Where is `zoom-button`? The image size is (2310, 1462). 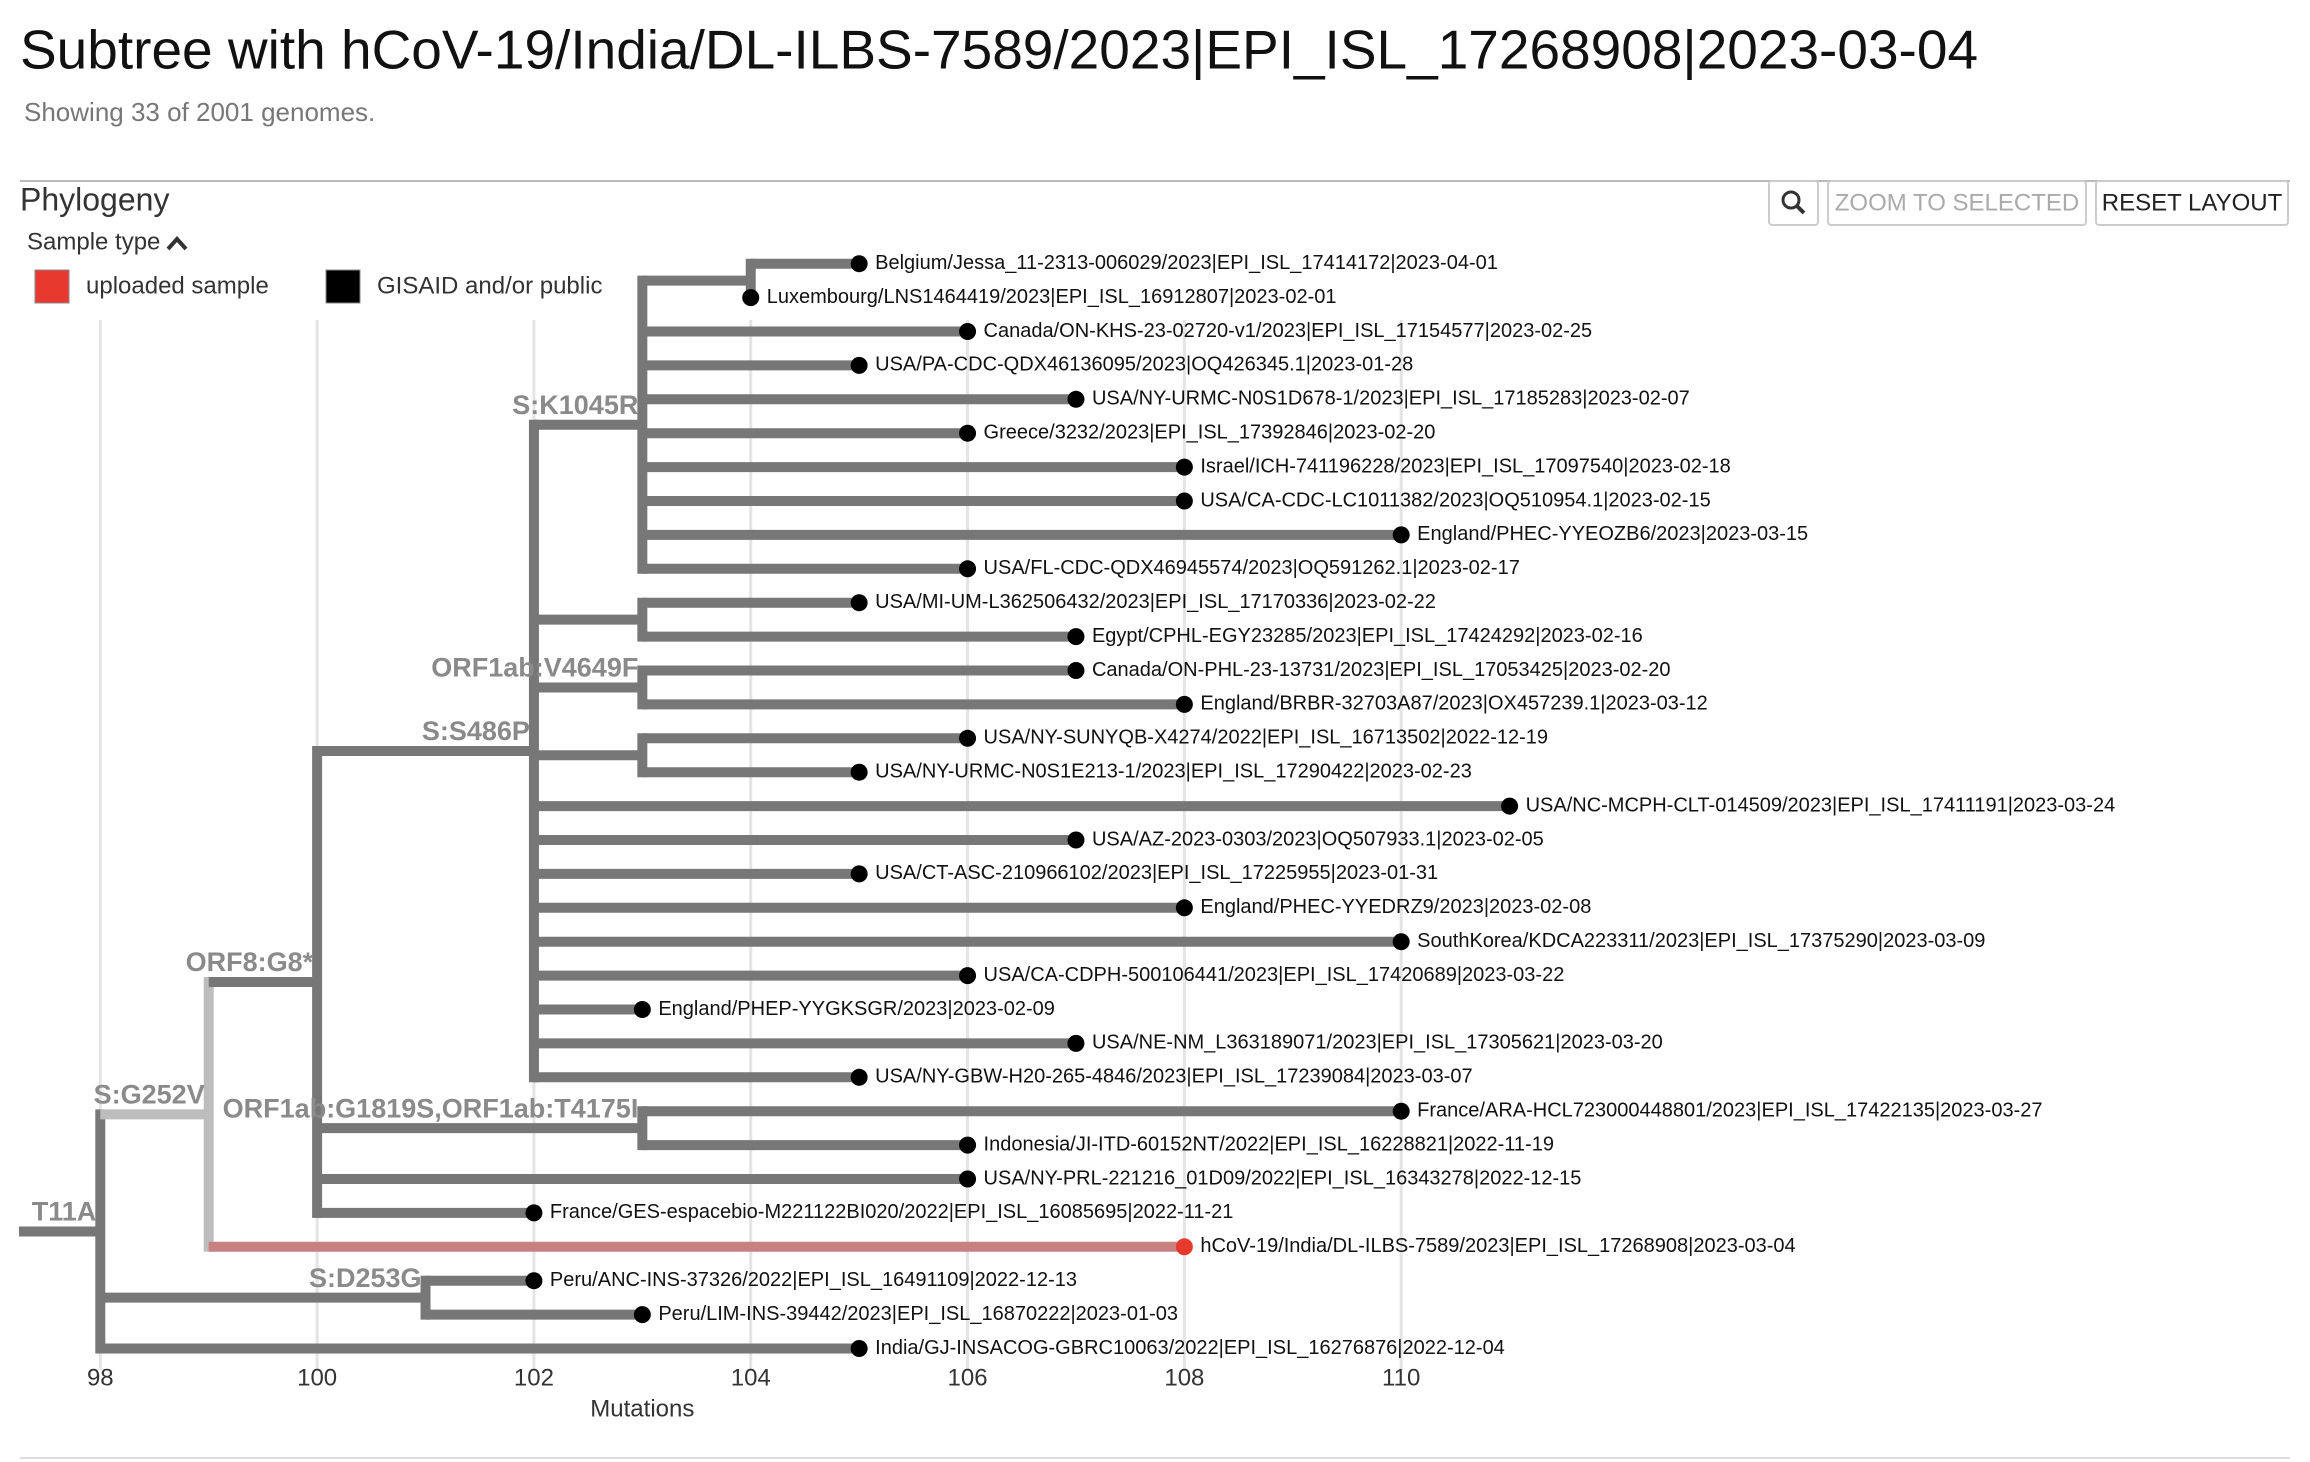 zoom-button is located at coordinates (1957, 203).